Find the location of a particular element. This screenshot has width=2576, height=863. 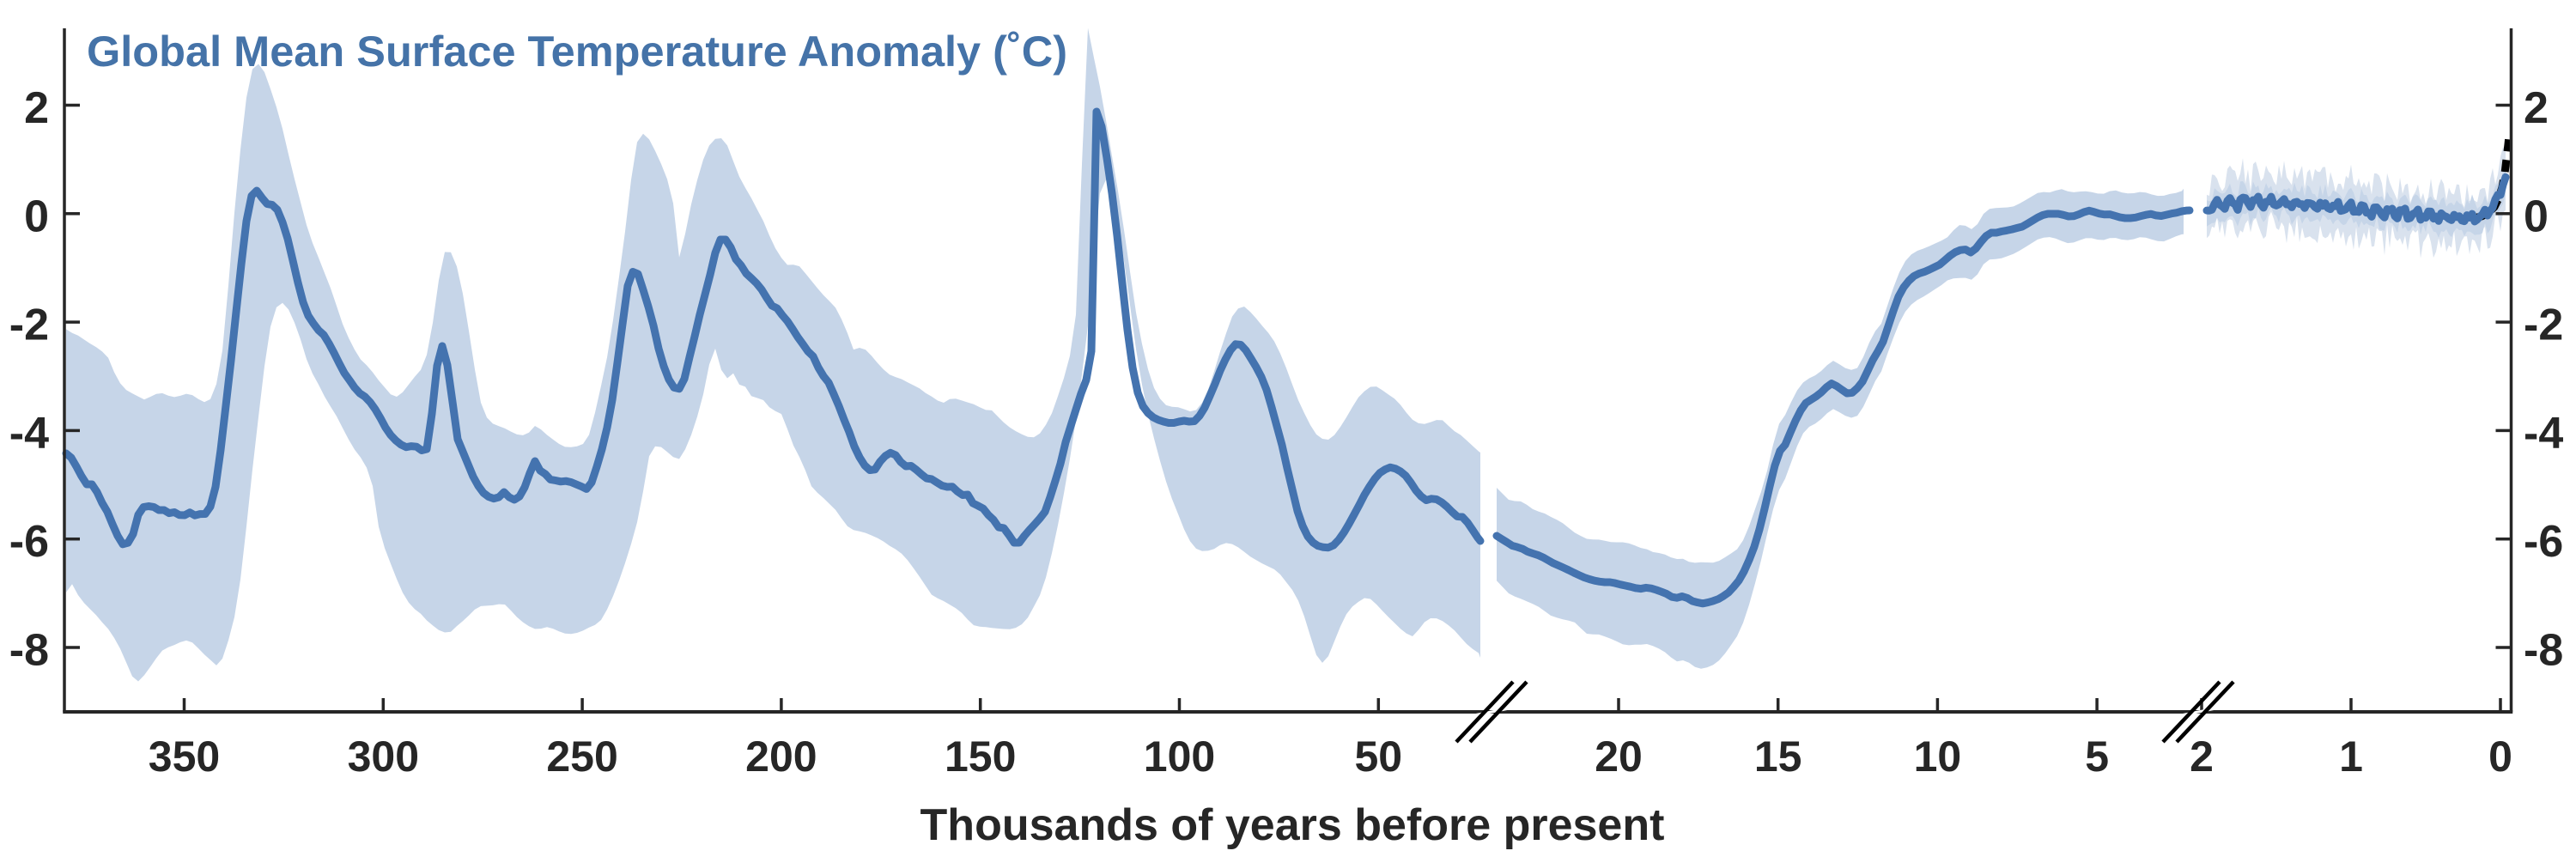

svg-text: 15 is located at coordinates (1778, 757).